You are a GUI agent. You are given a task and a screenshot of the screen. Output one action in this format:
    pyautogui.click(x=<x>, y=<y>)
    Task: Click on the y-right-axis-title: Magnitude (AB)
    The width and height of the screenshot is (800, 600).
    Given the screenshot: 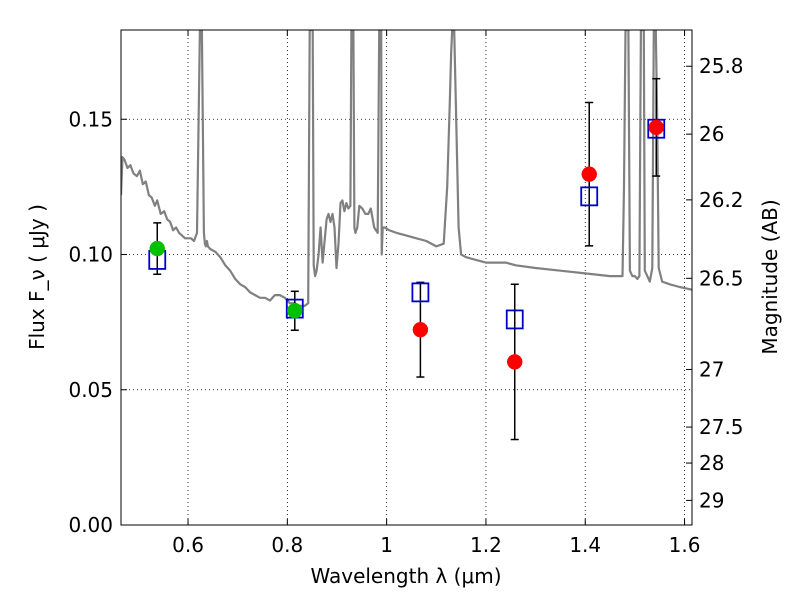 What is the action you would take?
    pyautogui.click(x=770, y=276)
    